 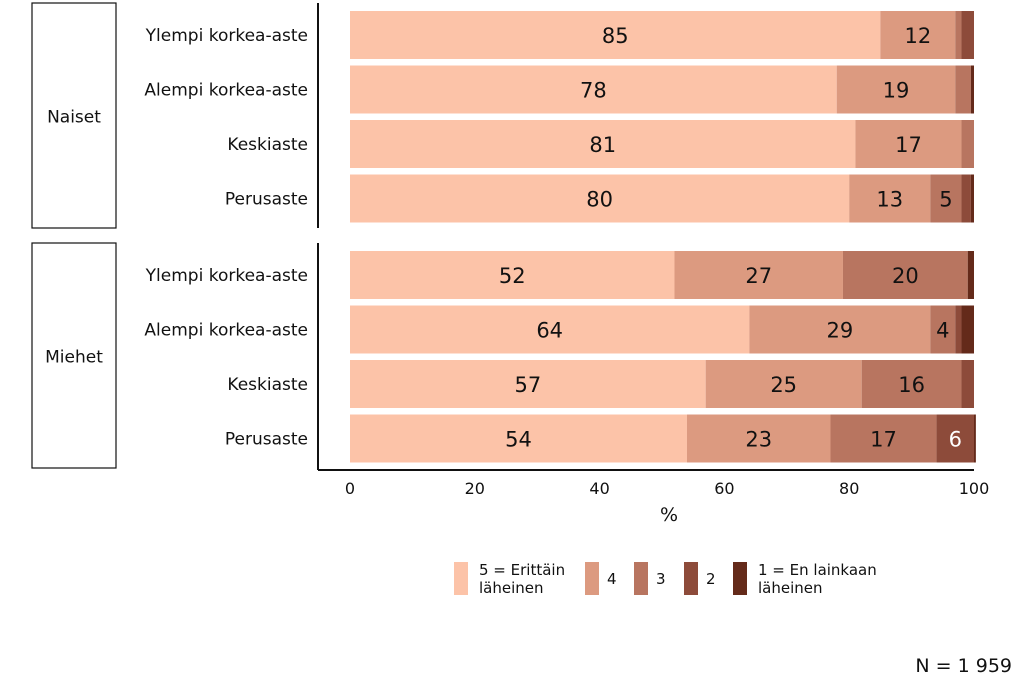 I want to click on group-label: Naiset, so click(x=74, y=118).